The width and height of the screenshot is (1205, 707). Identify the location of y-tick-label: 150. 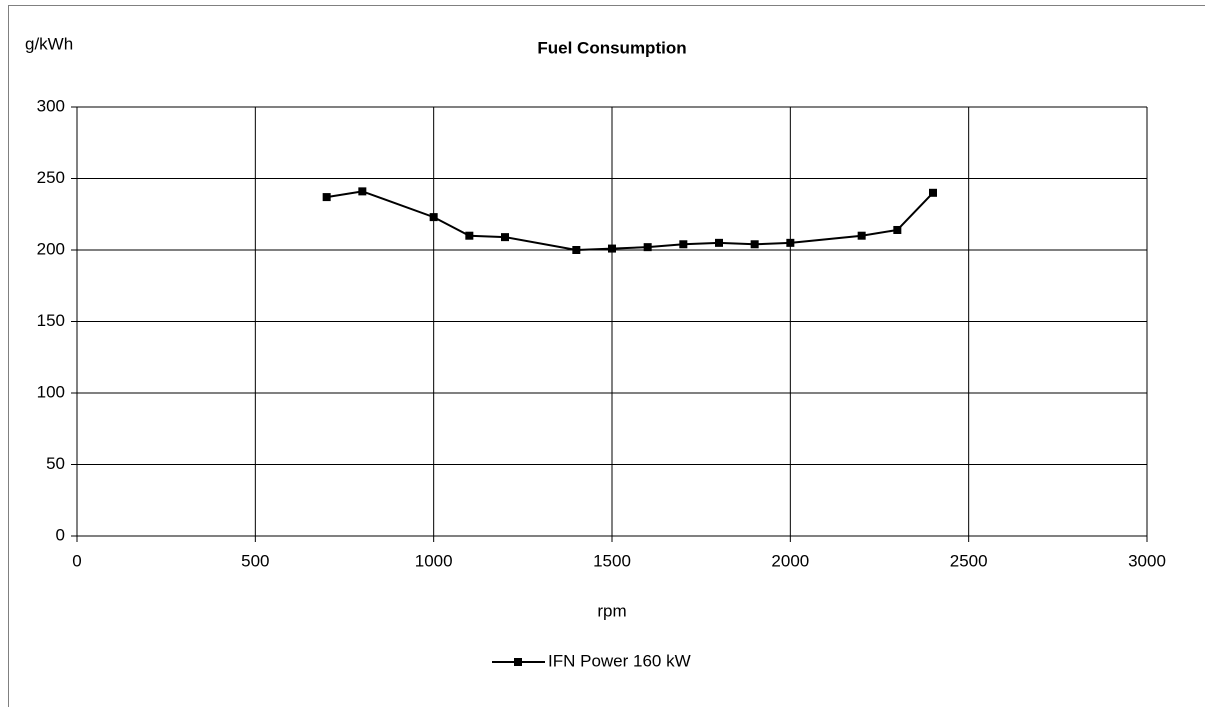
(51, 320).